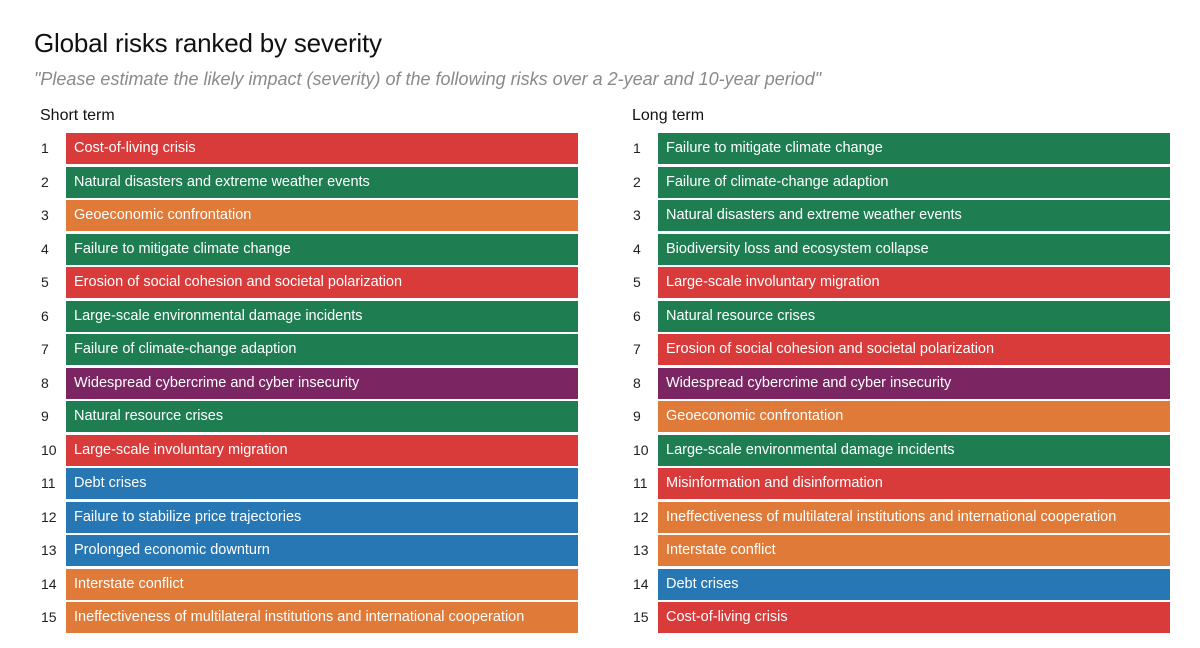 This screenshot has width=1200, height=648. I want to click on risk-row: 1 Failure to mitigate climate change, so click(900, 148).